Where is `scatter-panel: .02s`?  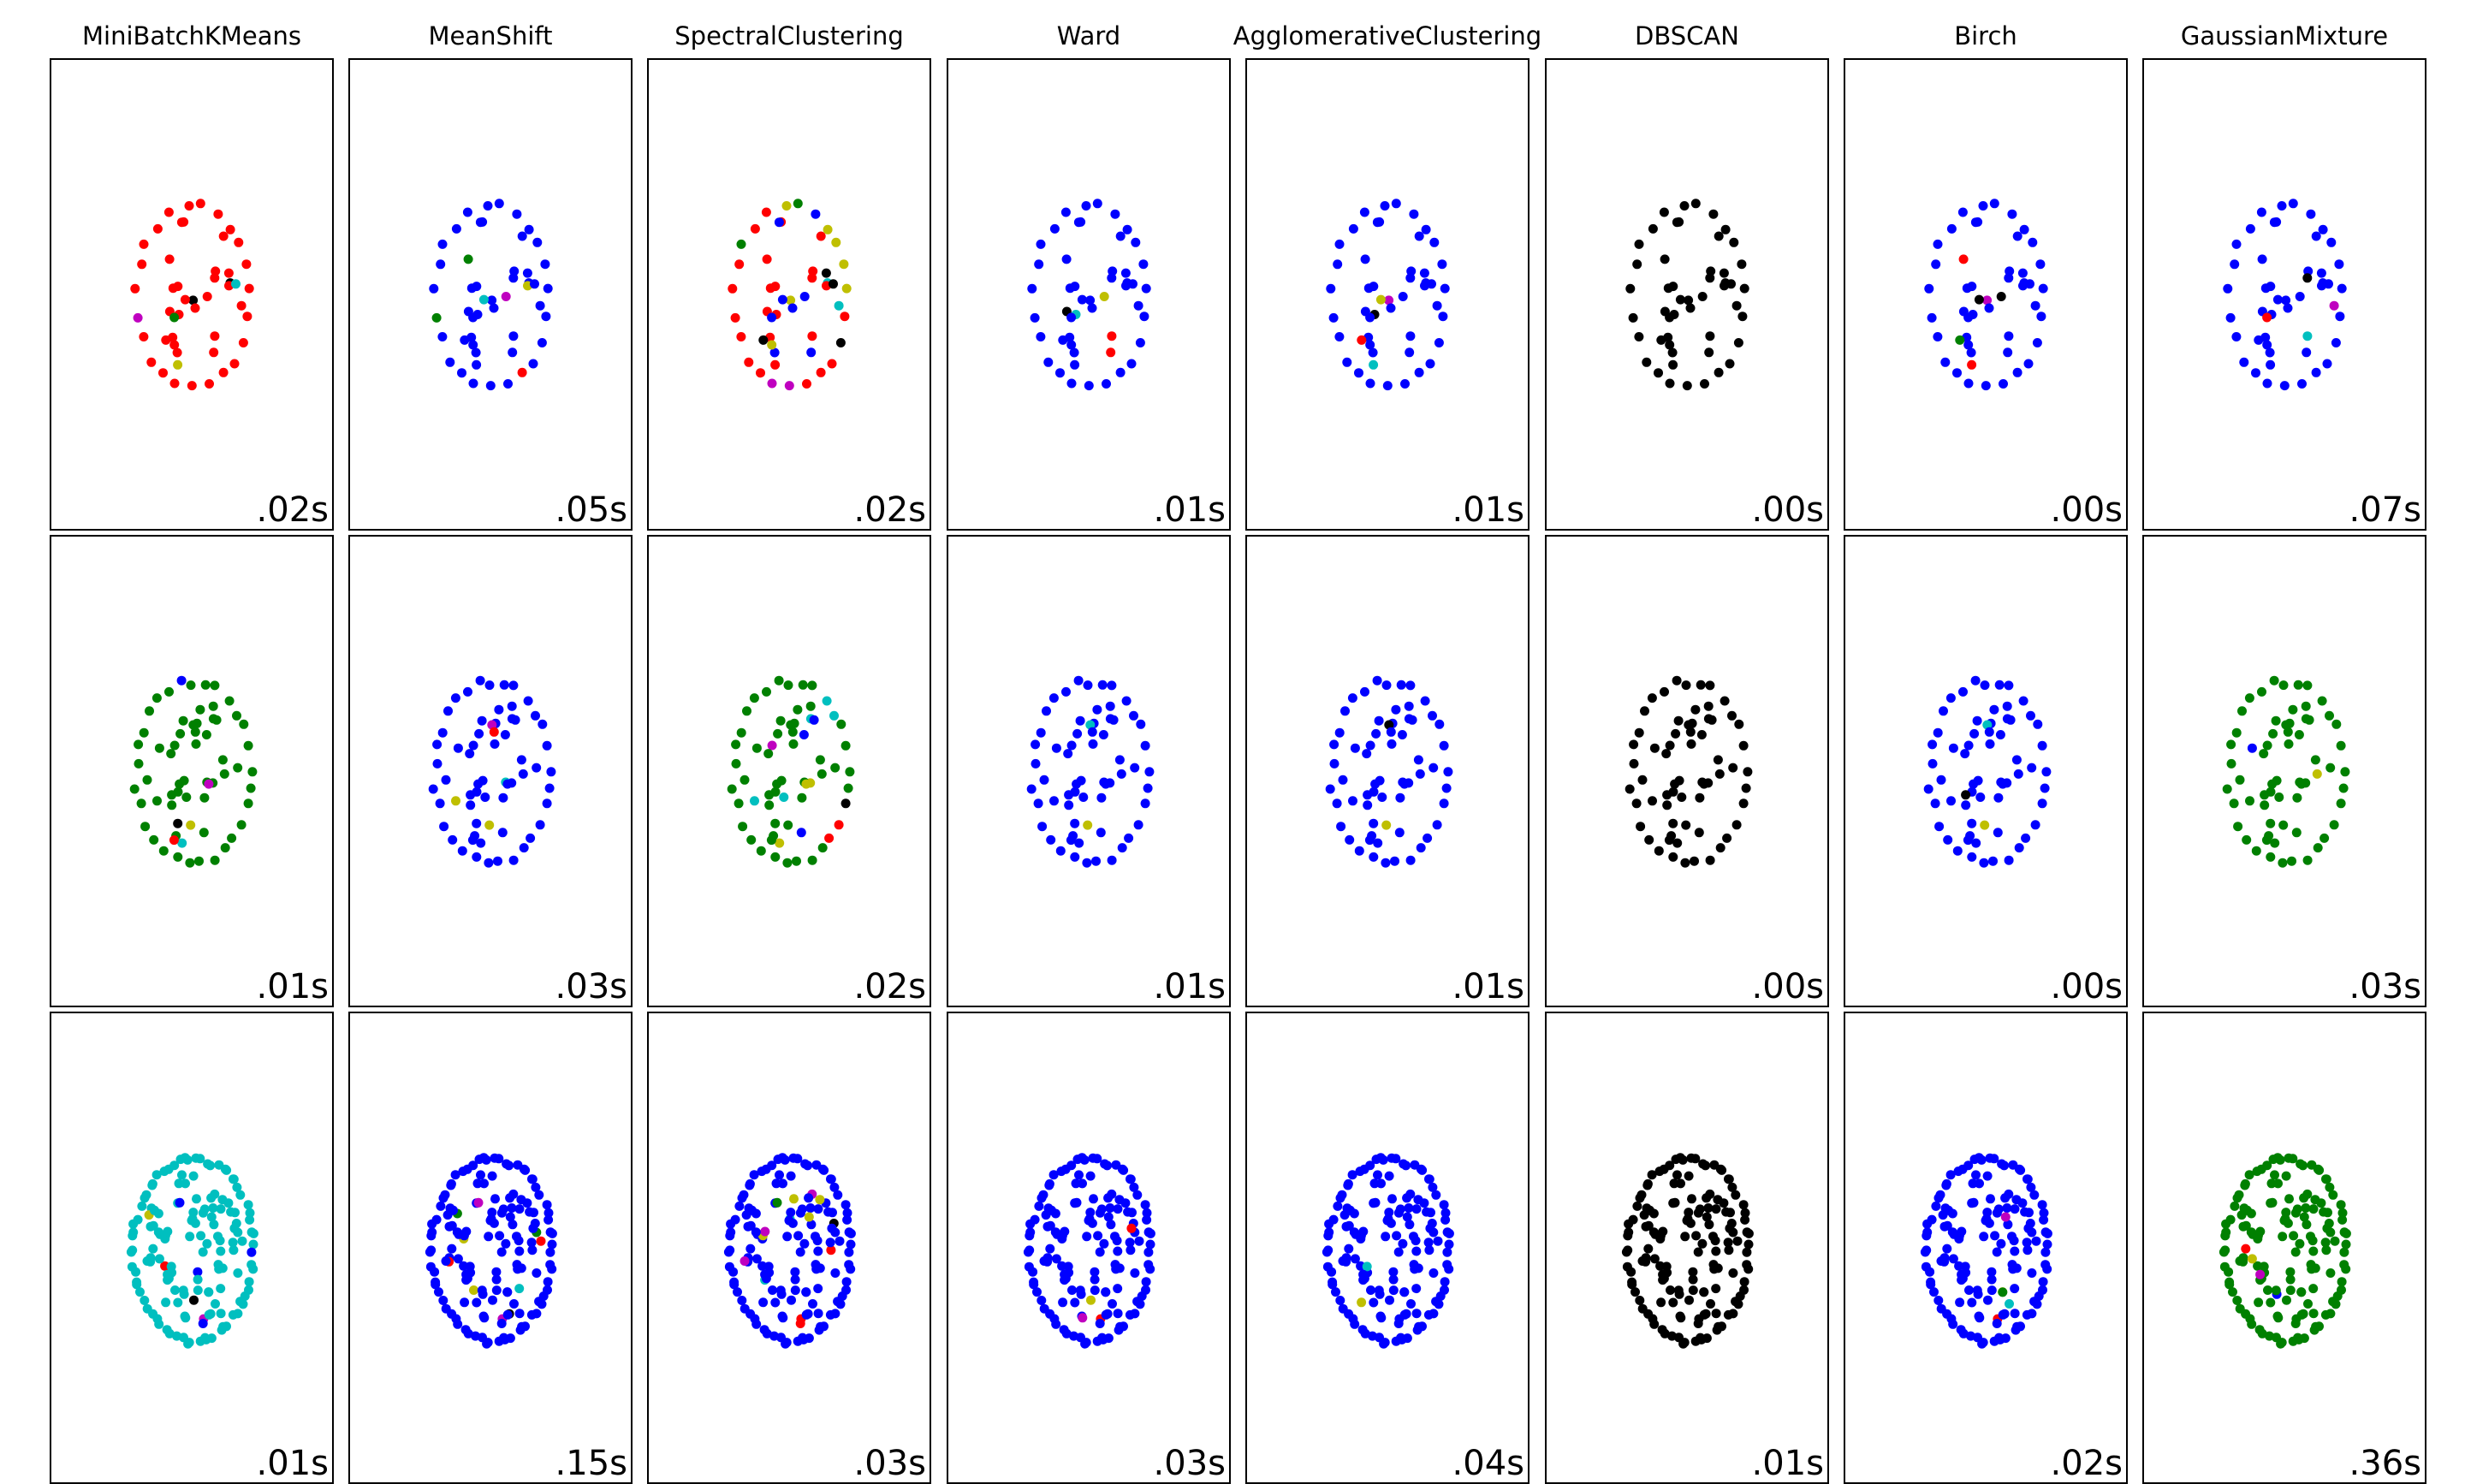 scatter-panel: .02s is located at coordinates (192, 295).